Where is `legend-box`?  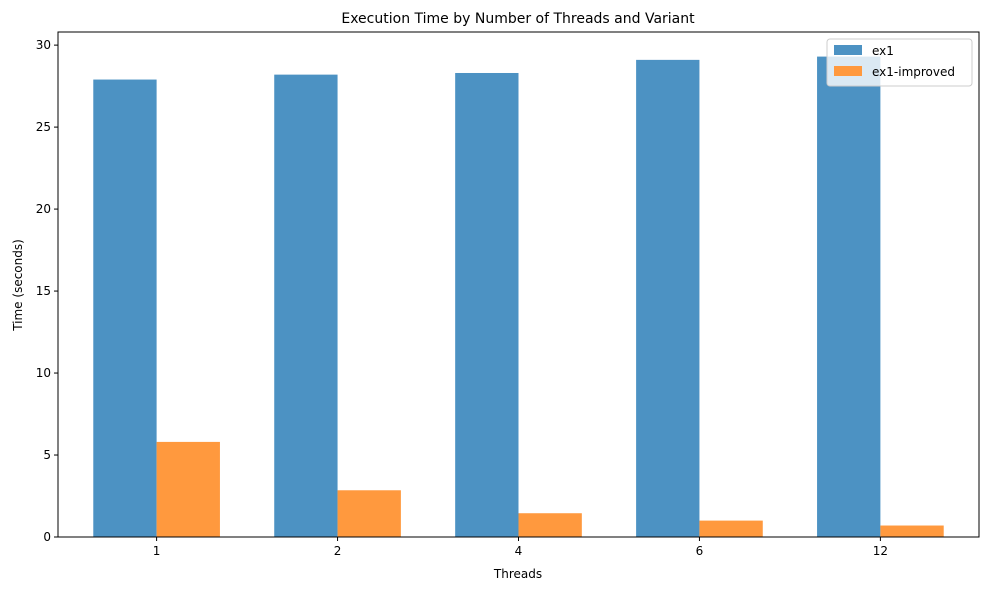 legend-box is located at coordinates (899, 62).